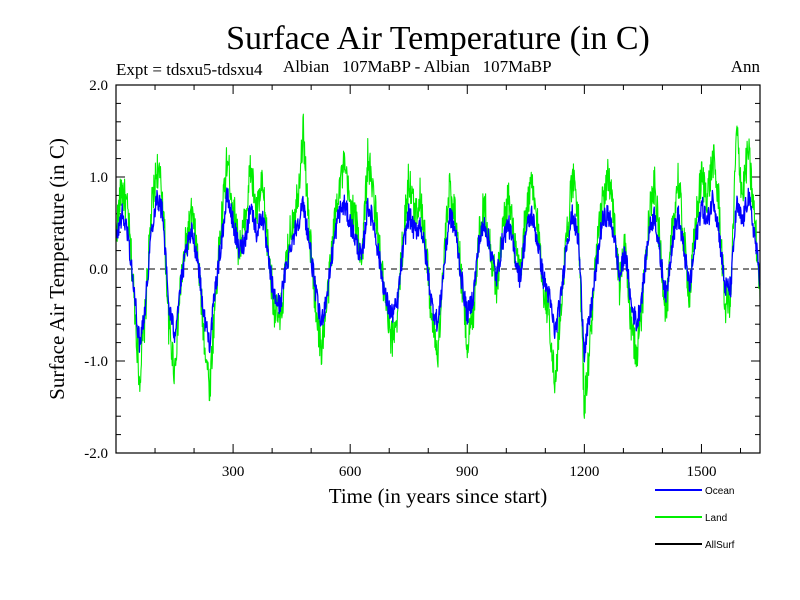 The width and height of the screenshot is (800, 600). I want to click on chart-title: Surface Air Temperature (in C), so click(438, 38).